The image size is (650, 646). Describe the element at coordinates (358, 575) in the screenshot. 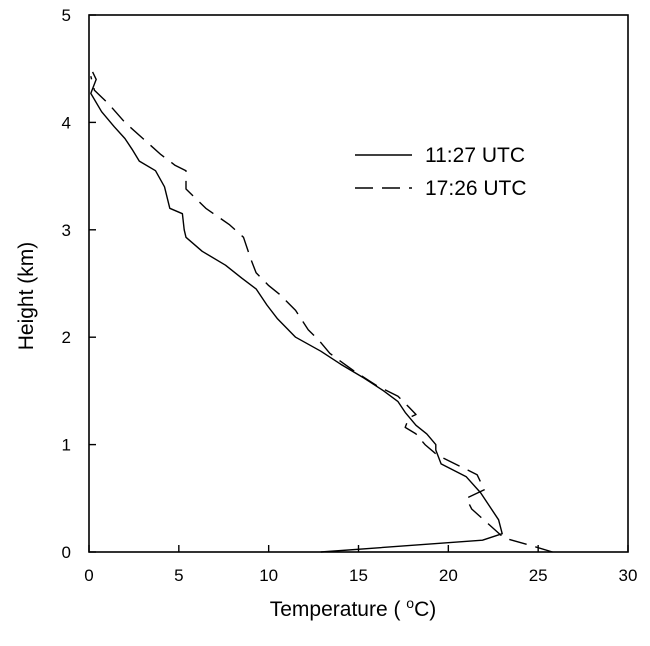

I see `x-tick-label: 15` at that location.